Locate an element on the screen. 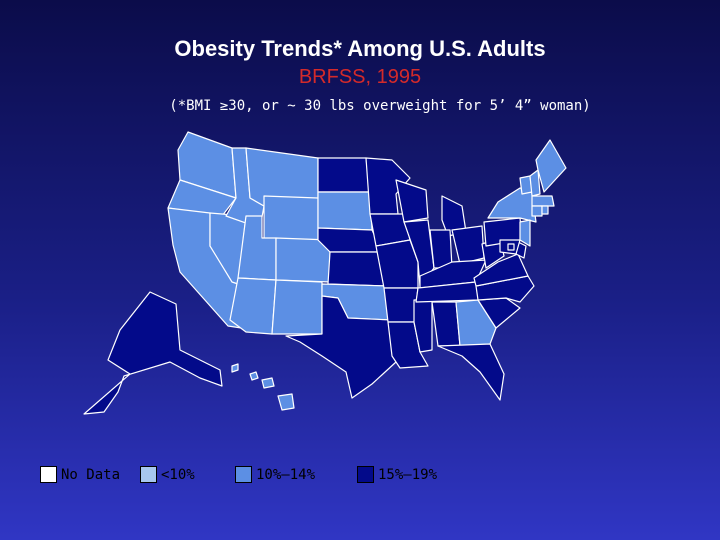  state-SD is located at coordinates (345, 211).